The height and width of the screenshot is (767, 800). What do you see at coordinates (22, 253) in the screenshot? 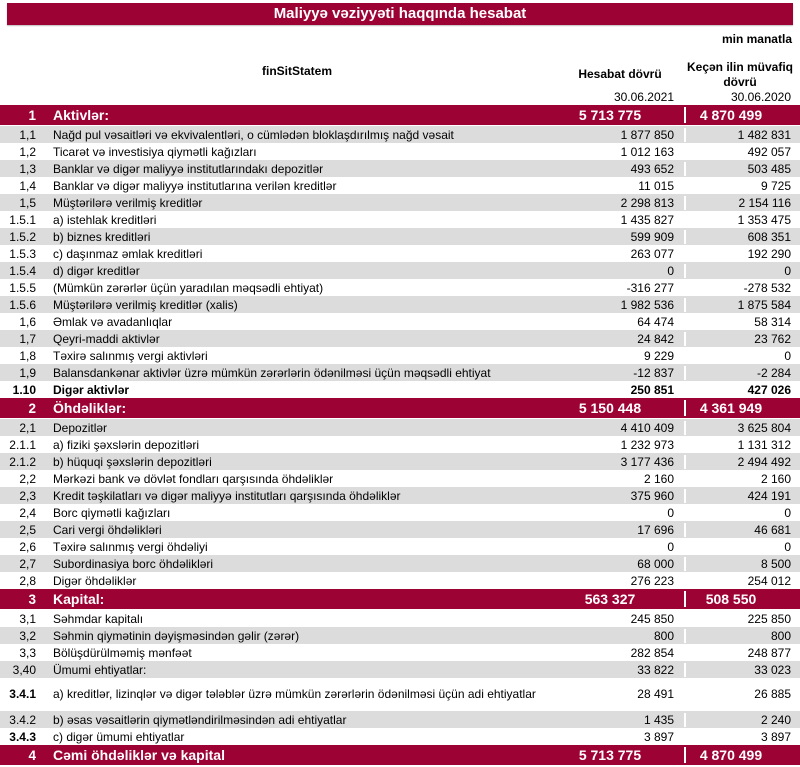
I see `row-number: 1.5.3` at bounding box center [22, 253].